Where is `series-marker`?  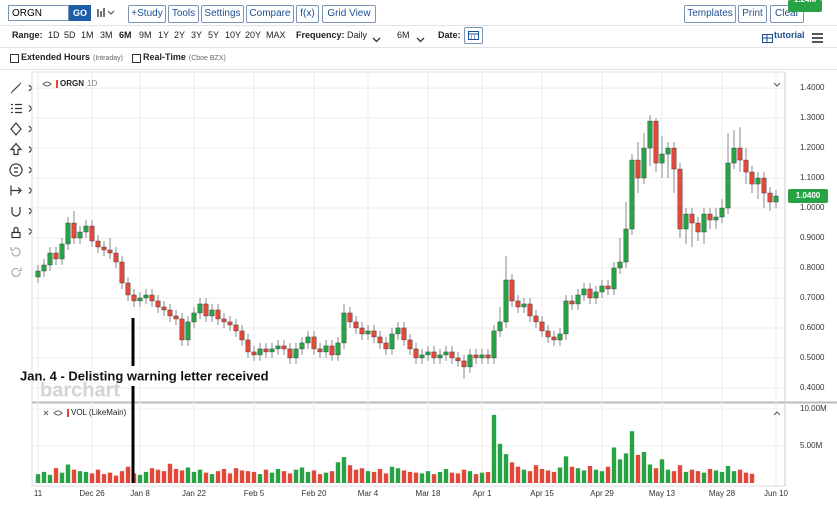 series-marker is located at coordinates (57, 84).